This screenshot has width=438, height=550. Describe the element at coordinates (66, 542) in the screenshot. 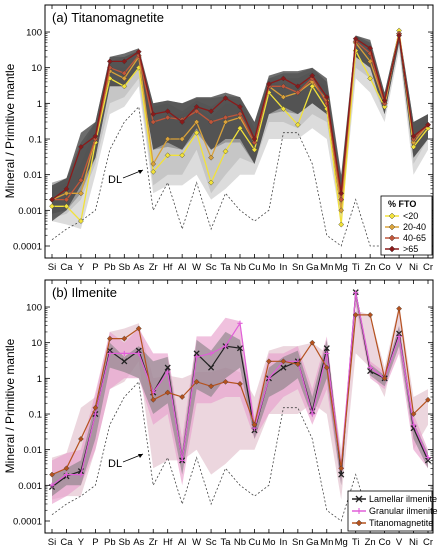

I see `x-tick-label-ca: Ca` at that location.